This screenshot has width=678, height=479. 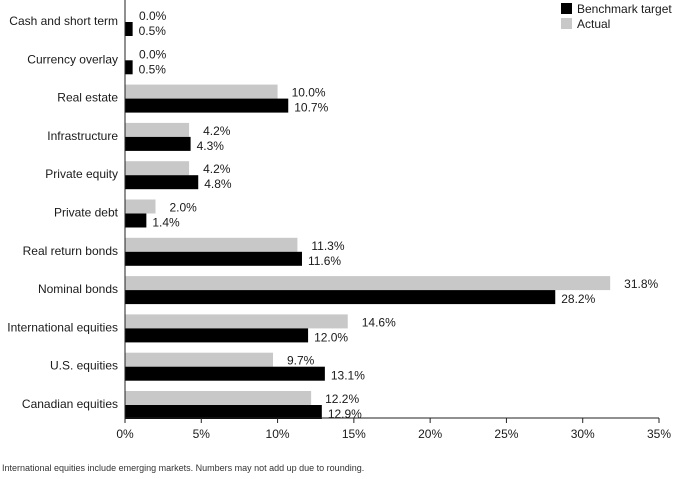 What do you see at coordinates (327, 246) in the screenshot?
I see `value-label-actual-real-return-bonds: 11.3%` at bounding box center [327, 246].